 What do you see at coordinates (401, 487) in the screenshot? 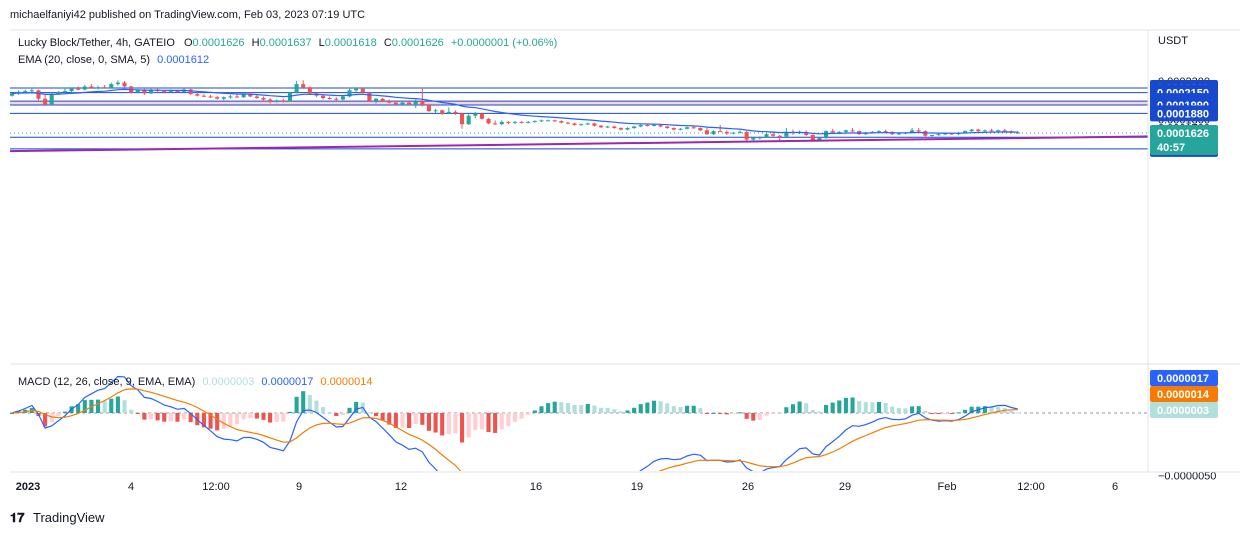
I see `time-tick-label: 12` at bounding box center [401, 487].